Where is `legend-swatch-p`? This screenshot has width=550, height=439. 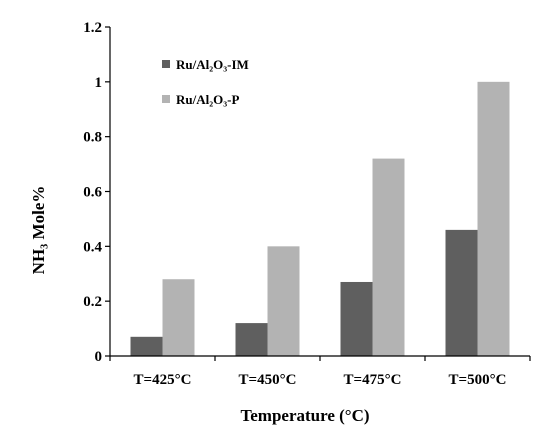 legend-swatch-p is located at coordinates (166, 99).